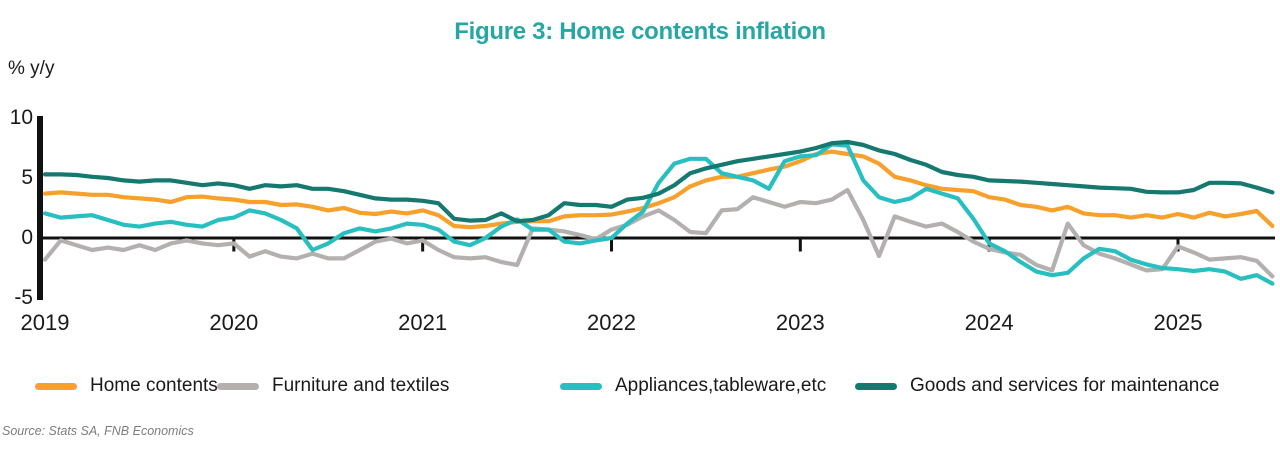  Describe the element at coordinates (611, 322) in the screenshot. I see `x-axis-label-2022: 2022` at that location.